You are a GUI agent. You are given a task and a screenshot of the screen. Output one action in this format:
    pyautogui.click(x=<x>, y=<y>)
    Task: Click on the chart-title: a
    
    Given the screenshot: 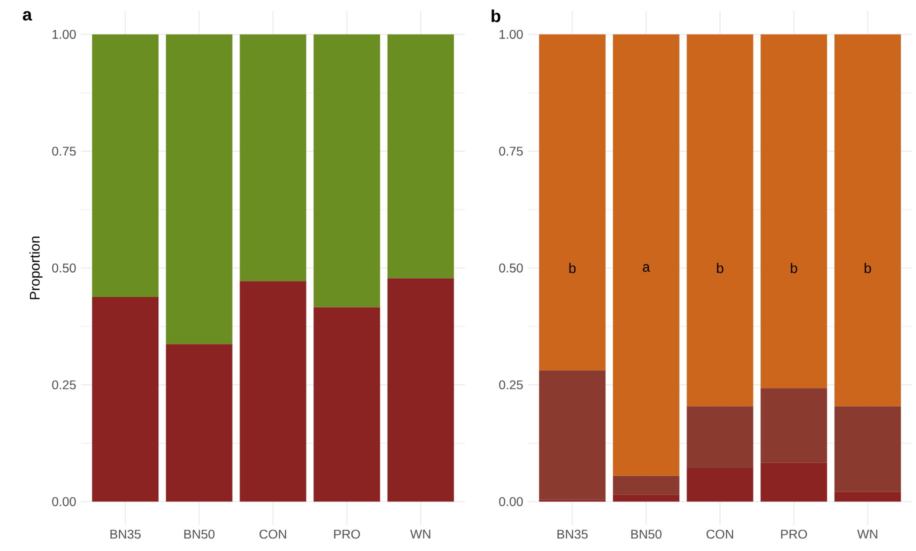 What is the action you would take?
    pyautogui.click(x=27, y=16)
    